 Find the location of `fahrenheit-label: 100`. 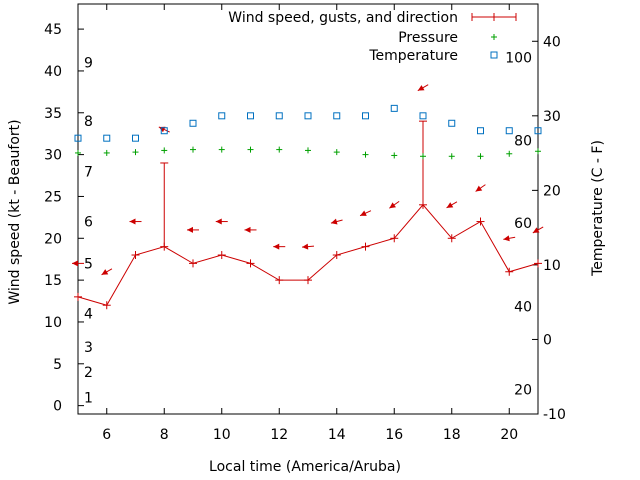

fahrenheit-label: 100 is located at coordinates (518, 59).